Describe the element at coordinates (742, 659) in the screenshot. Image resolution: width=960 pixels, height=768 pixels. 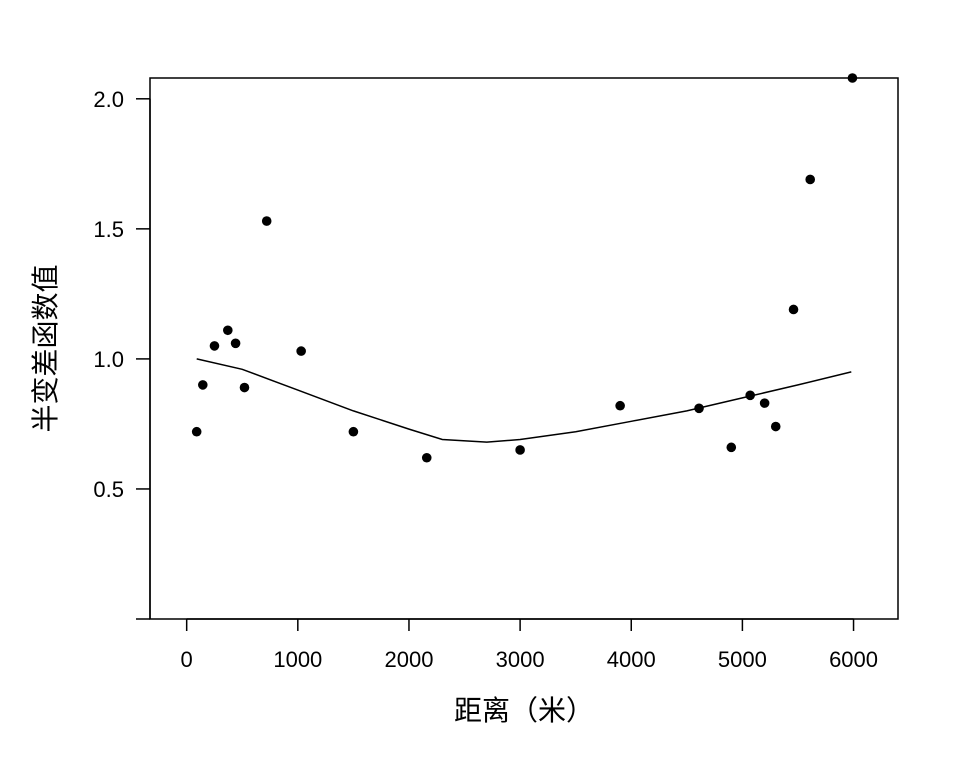
I see `x-tick-label: 5000` at that location.